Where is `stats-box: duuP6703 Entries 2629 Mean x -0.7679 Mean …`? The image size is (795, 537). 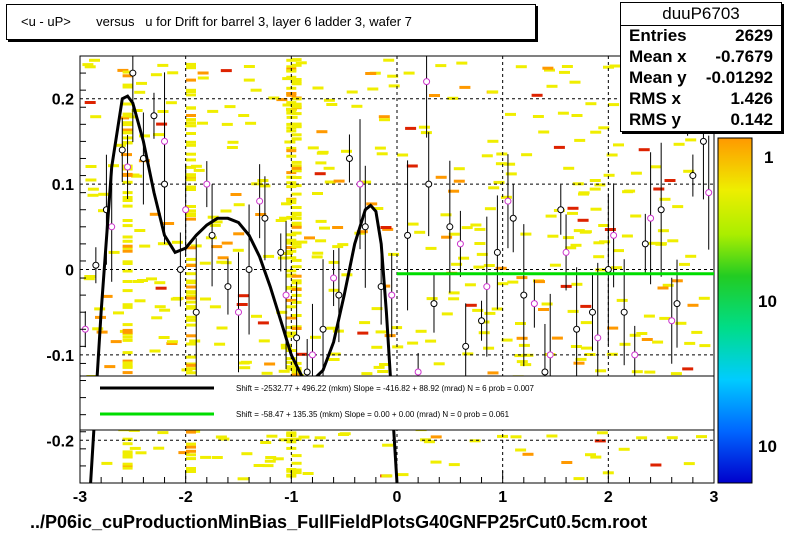
stats-box: duuP6703 Entries 2629 Mean x -0.7679 Mean … is located at coordinates (701, 67).